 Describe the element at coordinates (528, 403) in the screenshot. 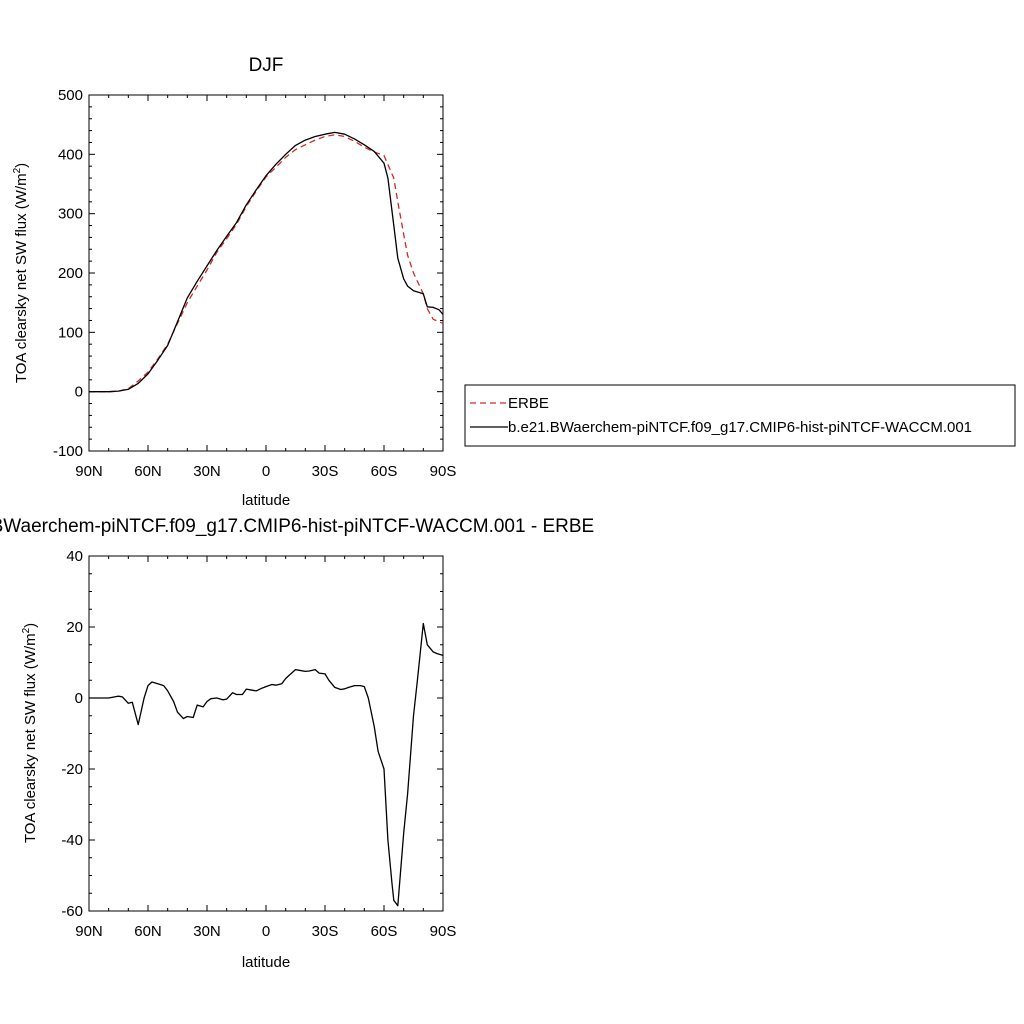

I see `legend-label-erbe: ERBE` at that location.